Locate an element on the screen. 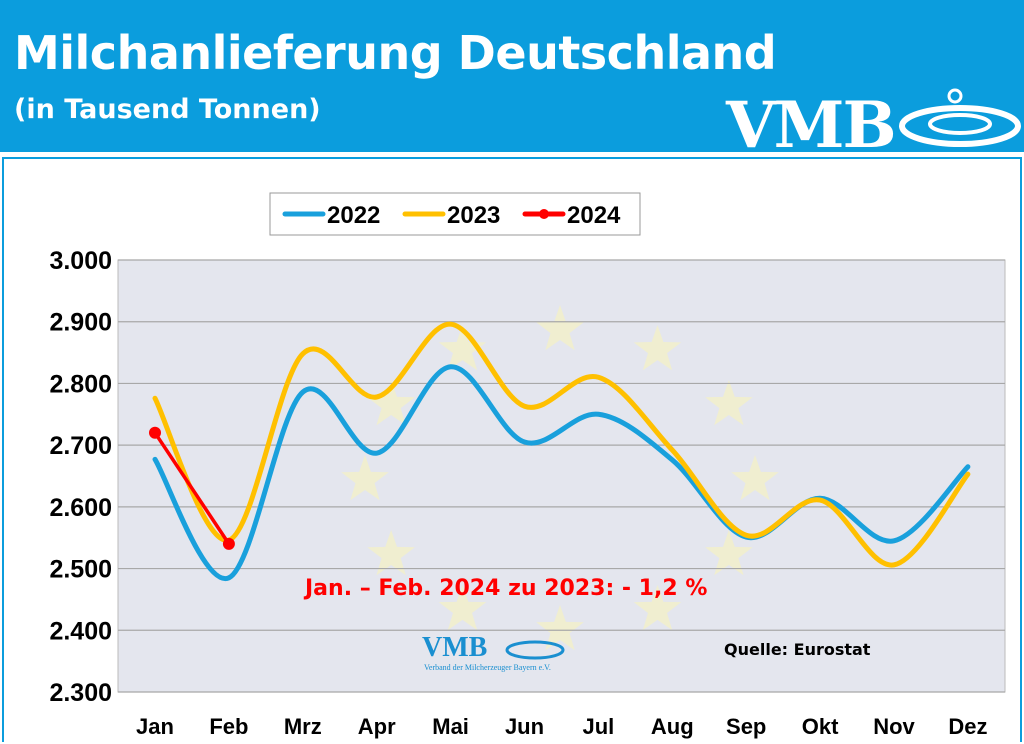 The width and height of the screenshot is (1024, 744). y-tick-label: 2.800 is located at coordinates (80, 384).